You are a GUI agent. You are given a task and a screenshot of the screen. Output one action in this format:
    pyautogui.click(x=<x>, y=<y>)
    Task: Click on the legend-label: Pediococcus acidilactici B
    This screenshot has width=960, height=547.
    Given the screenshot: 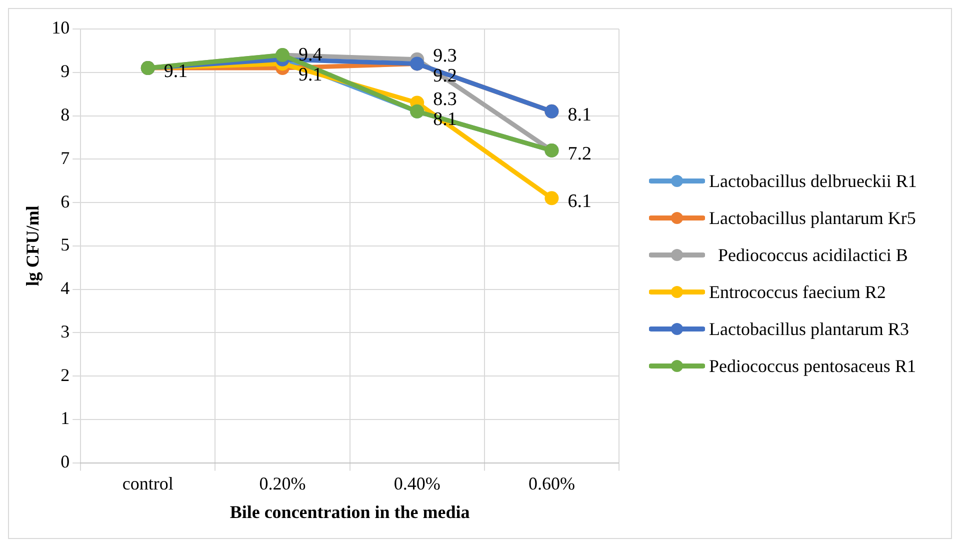 What is the action you would take?
    pyautogui.click(x=812, y=255)
    